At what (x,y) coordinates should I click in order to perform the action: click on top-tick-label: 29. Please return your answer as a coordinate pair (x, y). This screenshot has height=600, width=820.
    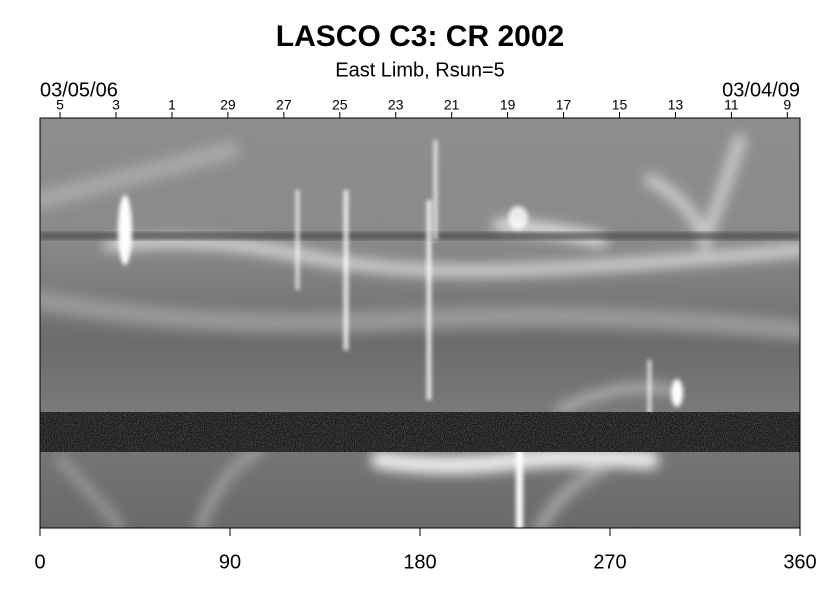
    Looking at the image, I should click on (228, 105).